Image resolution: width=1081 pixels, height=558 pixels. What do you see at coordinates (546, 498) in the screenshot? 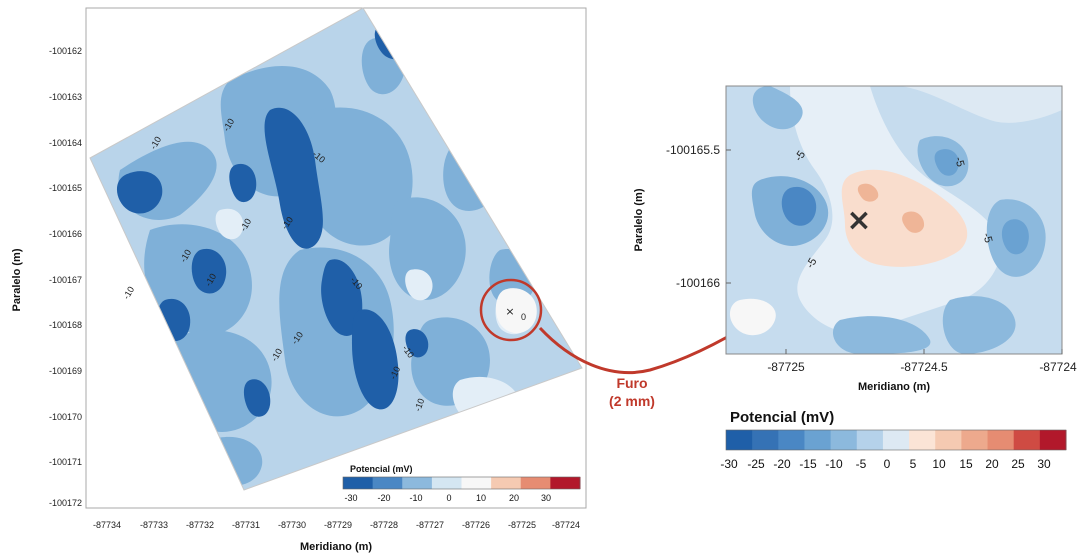
I see `main-colorbar-tick: 30` at bounding box center [546, 498].